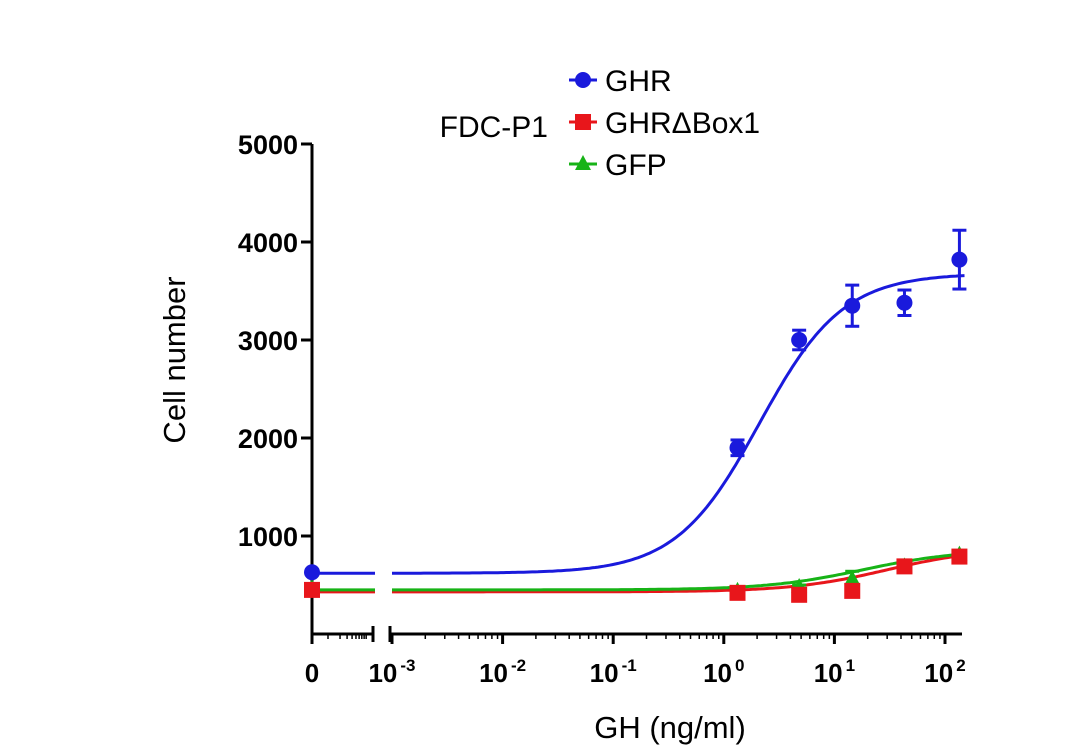 The height and width of the screenshot is (754, 1070). What do you see at coordinates (494, 127) in the screenshot?
I see `chart-subtitle: FDC-P1` at bounding box center [494, 127].